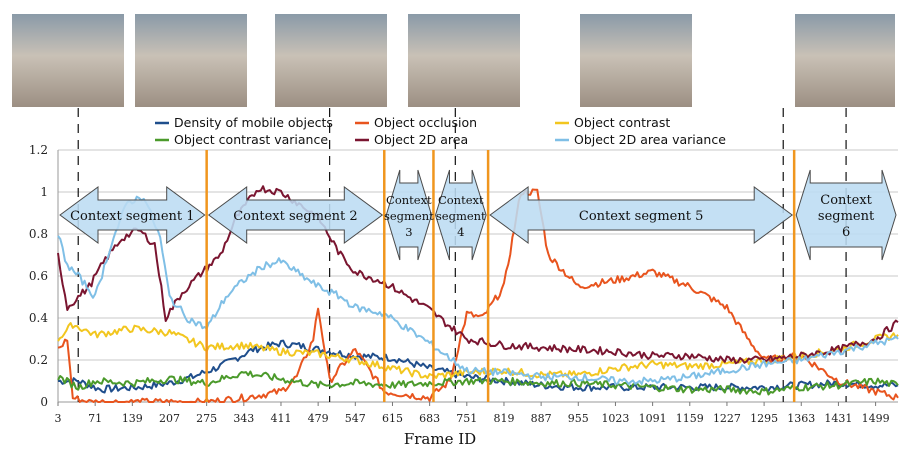  Describe the element at coordinates (38, 360) in the screenshot. I see `y-tick-label: 0.2` at that location.